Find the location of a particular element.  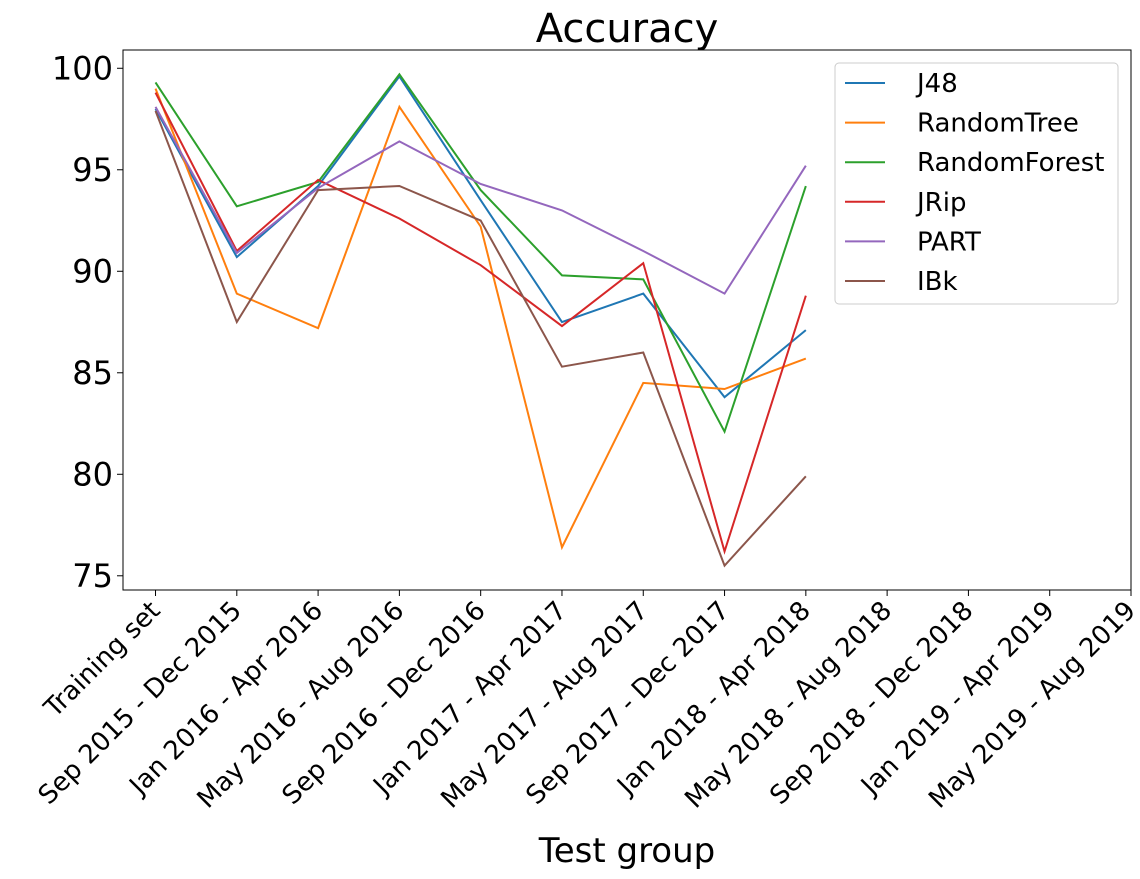

legend-label: JRip is located at coordinates (940, 203).